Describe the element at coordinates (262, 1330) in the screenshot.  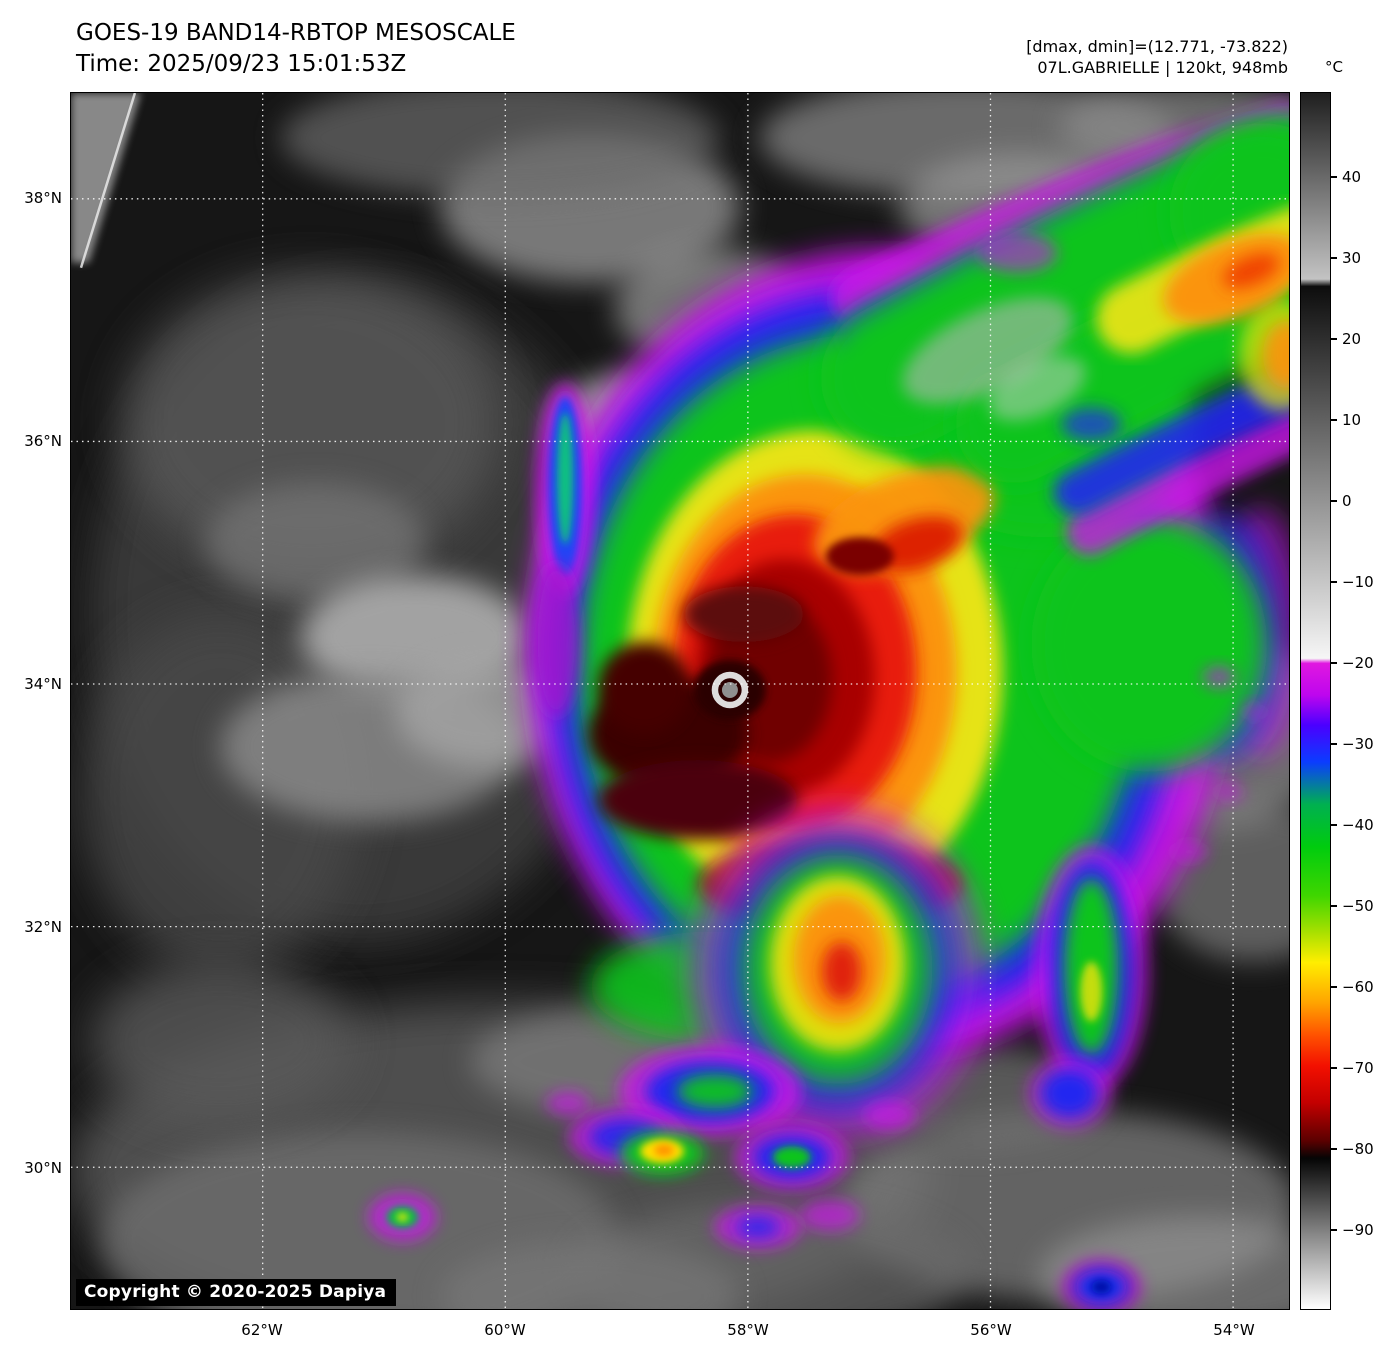
I see `lon-label-62w: 62°W` at that location.